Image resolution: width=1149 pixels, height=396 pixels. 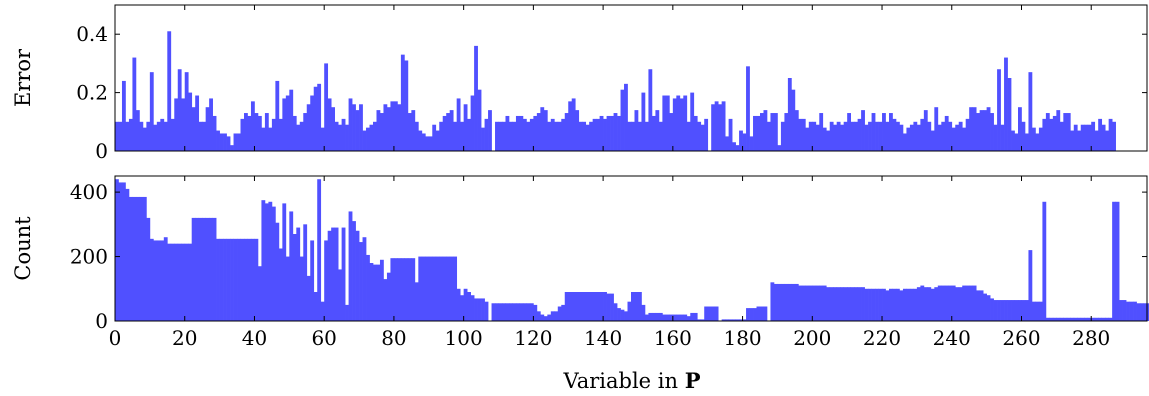 I want to click on x-tick-label: 100, so click(x=464, y=338).